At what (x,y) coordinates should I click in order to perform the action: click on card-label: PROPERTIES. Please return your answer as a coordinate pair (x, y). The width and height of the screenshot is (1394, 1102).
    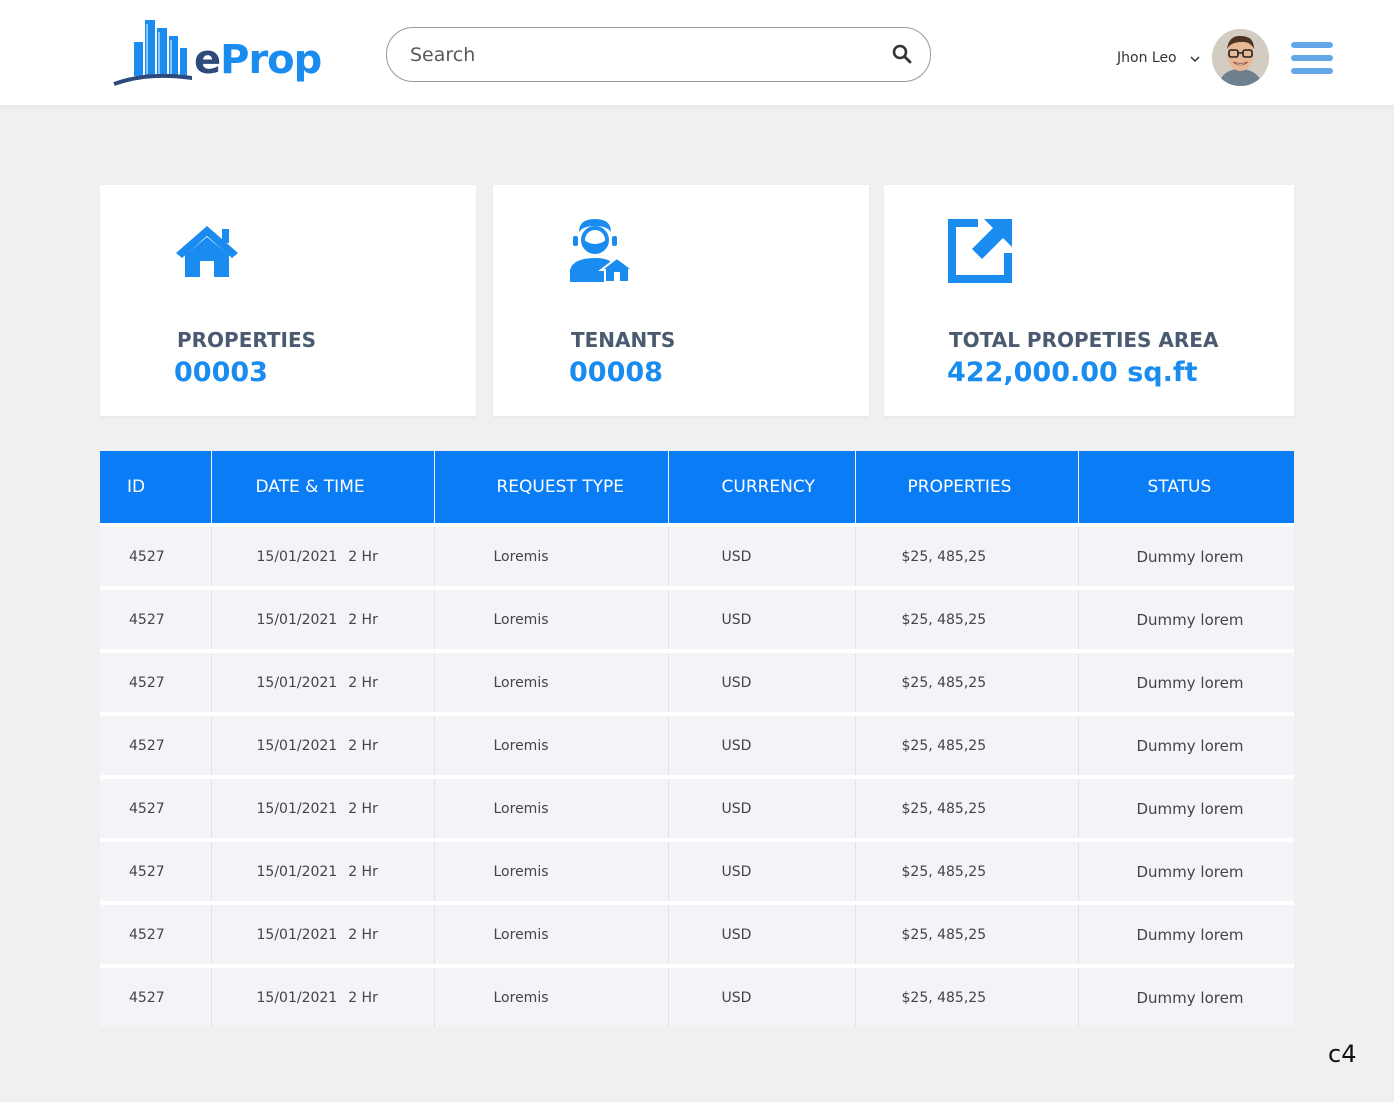
    Looking at the image, I should click on (247, 340).